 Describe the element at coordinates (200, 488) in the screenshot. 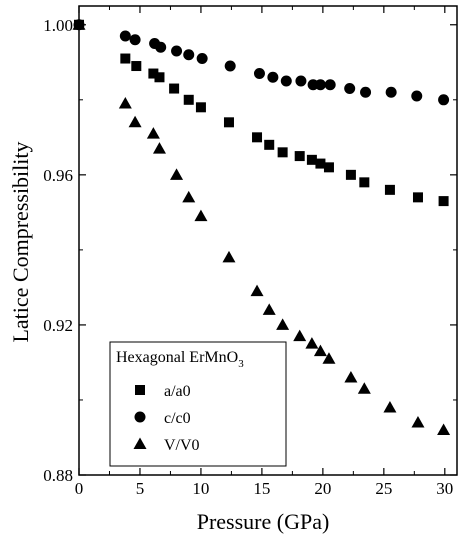

I see `x-tick-label: 10` at that location.